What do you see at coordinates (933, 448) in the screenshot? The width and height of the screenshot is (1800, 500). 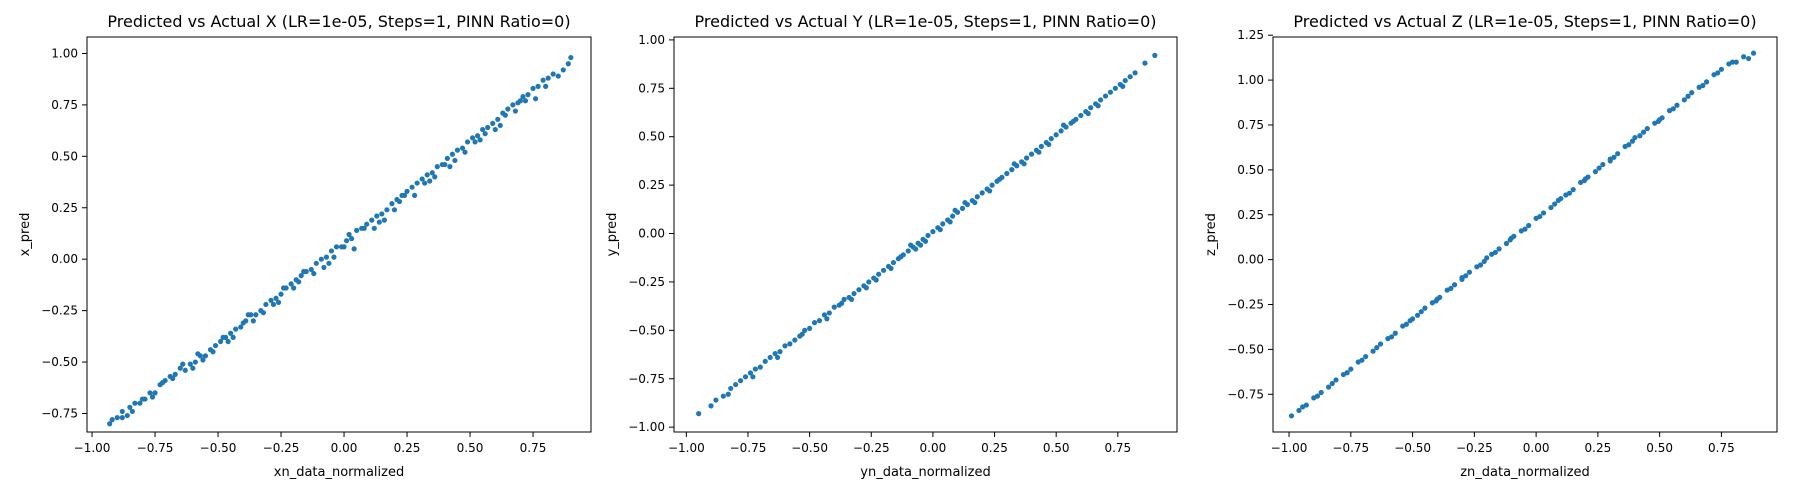 I see `x-tick-label: 0.00` at bounding box center [933, 448].